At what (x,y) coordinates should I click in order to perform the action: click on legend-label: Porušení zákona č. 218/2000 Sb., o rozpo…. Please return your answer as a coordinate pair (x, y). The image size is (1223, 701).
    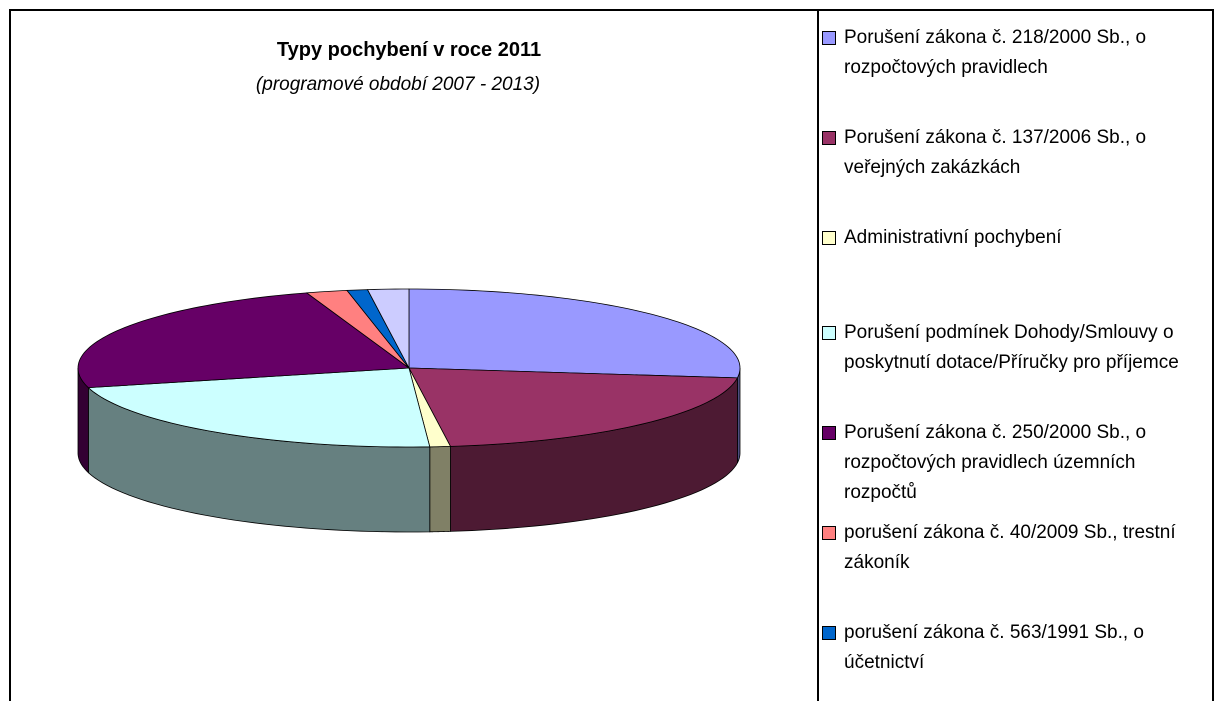
    Looking at the image, I should click on (995, 52).